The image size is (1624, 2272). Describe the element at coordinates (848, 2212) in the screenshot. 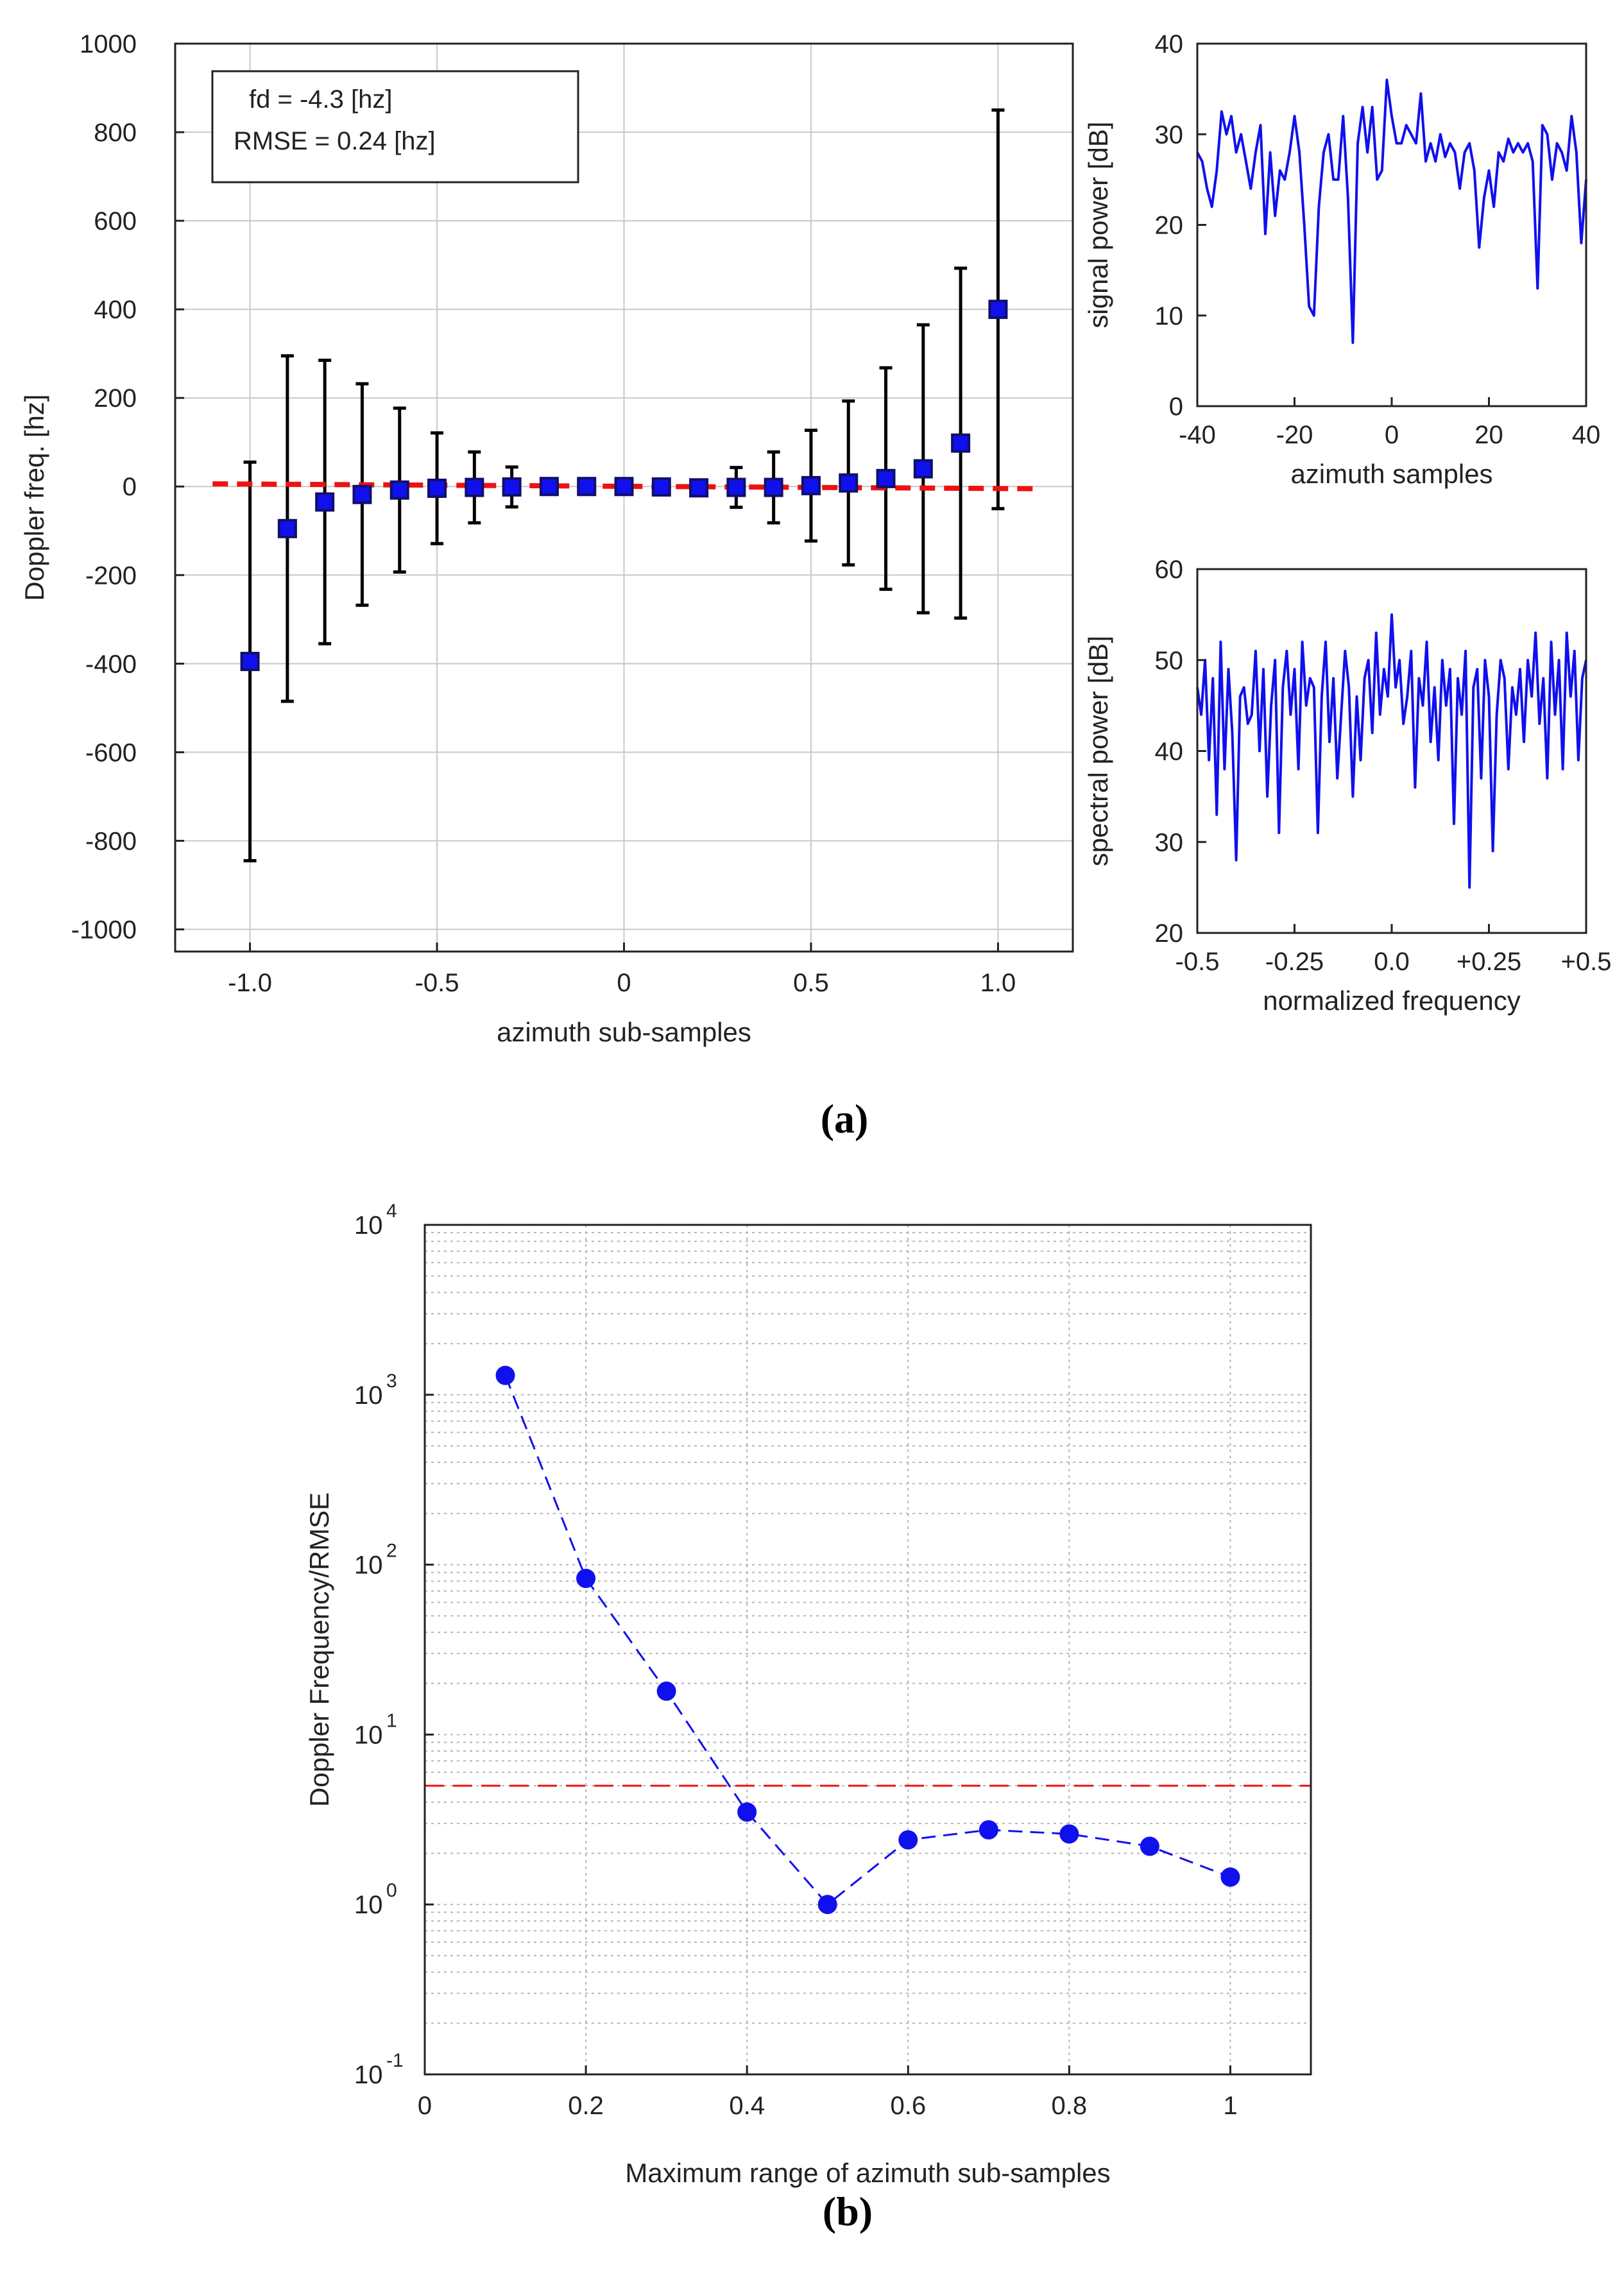

I see `caption-b: (b)` at that location.